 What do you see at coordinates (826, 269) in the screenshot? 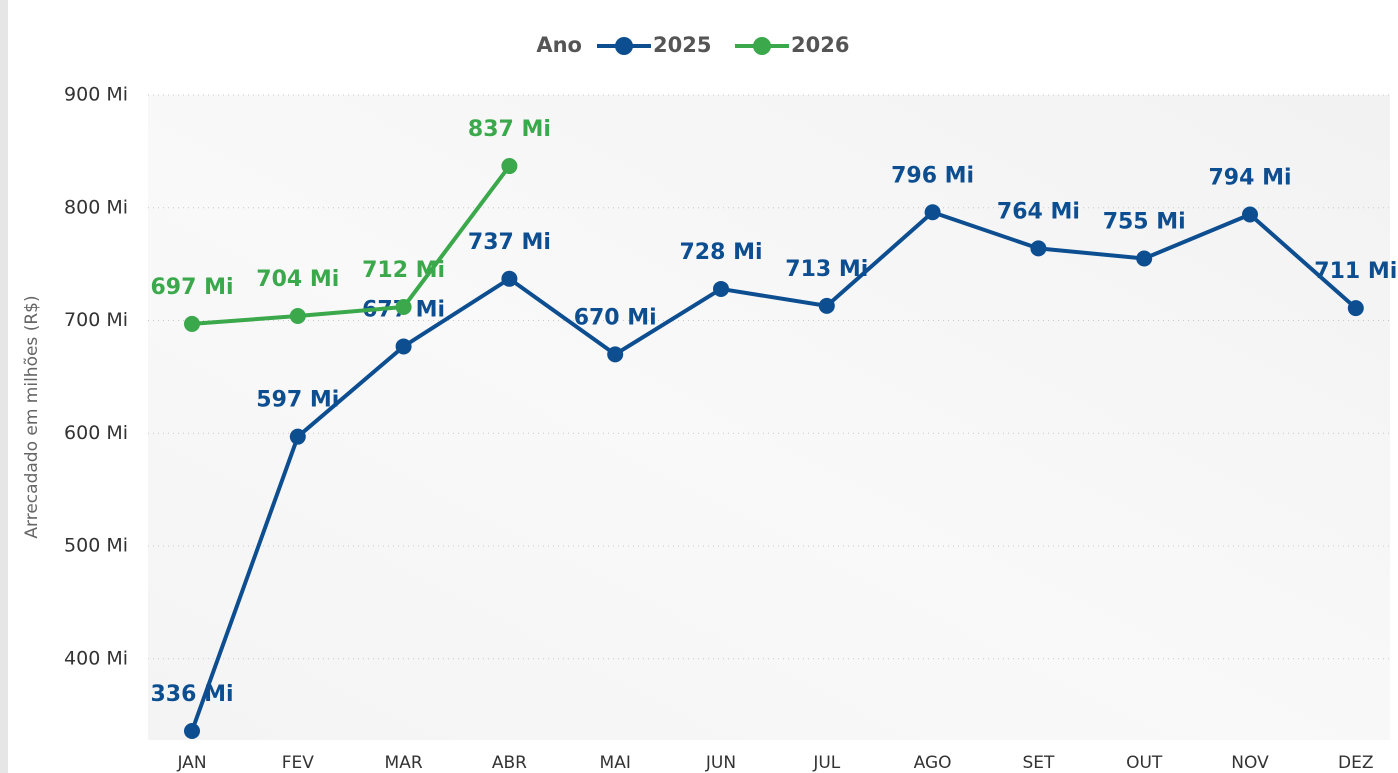
I see `data-label: 713 Mi` at bounding box center [826, 269].